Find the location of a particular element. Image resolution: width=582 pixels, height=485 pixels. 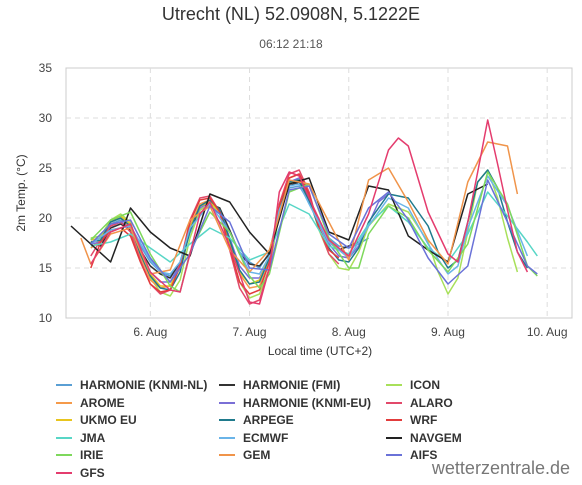

y-tick-label: 30 is located at coordinates (46, 118).